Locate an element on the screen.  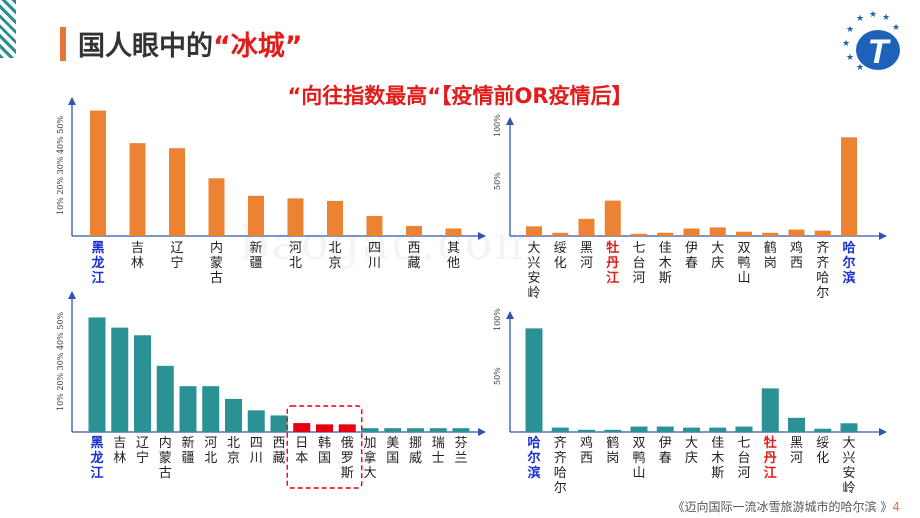
category-label: 大庆 is located at coordinates (718, 256).